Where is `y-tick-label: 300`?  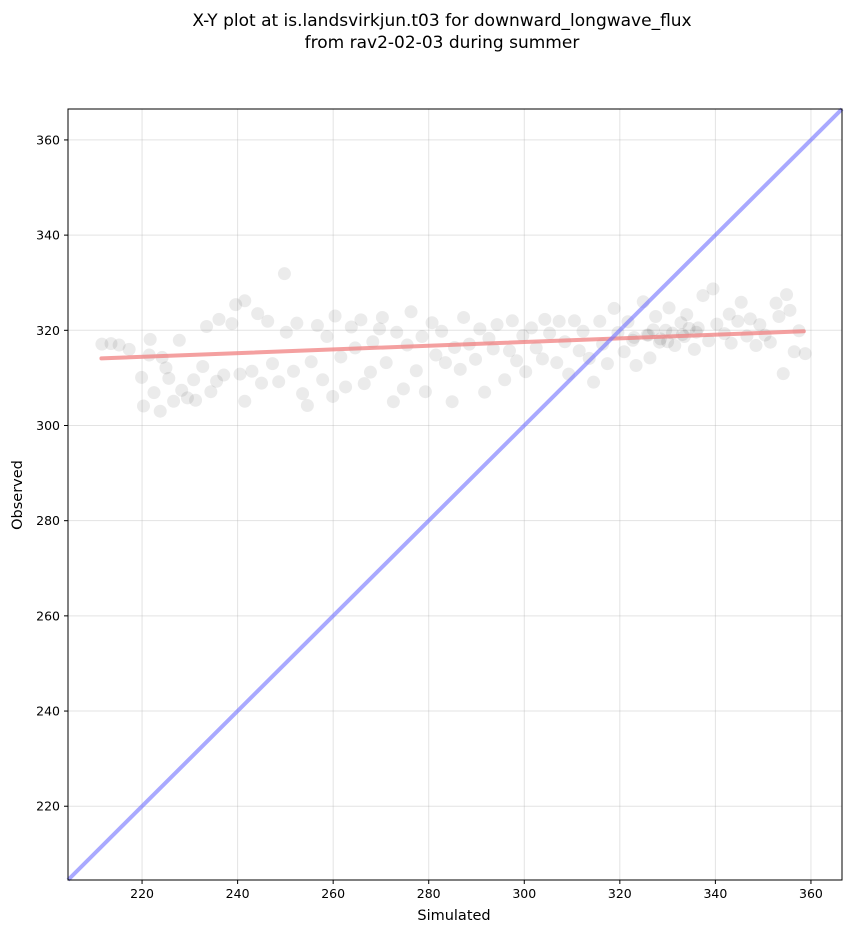 y-tick-label: 300 is located at coordinates (48, 425).